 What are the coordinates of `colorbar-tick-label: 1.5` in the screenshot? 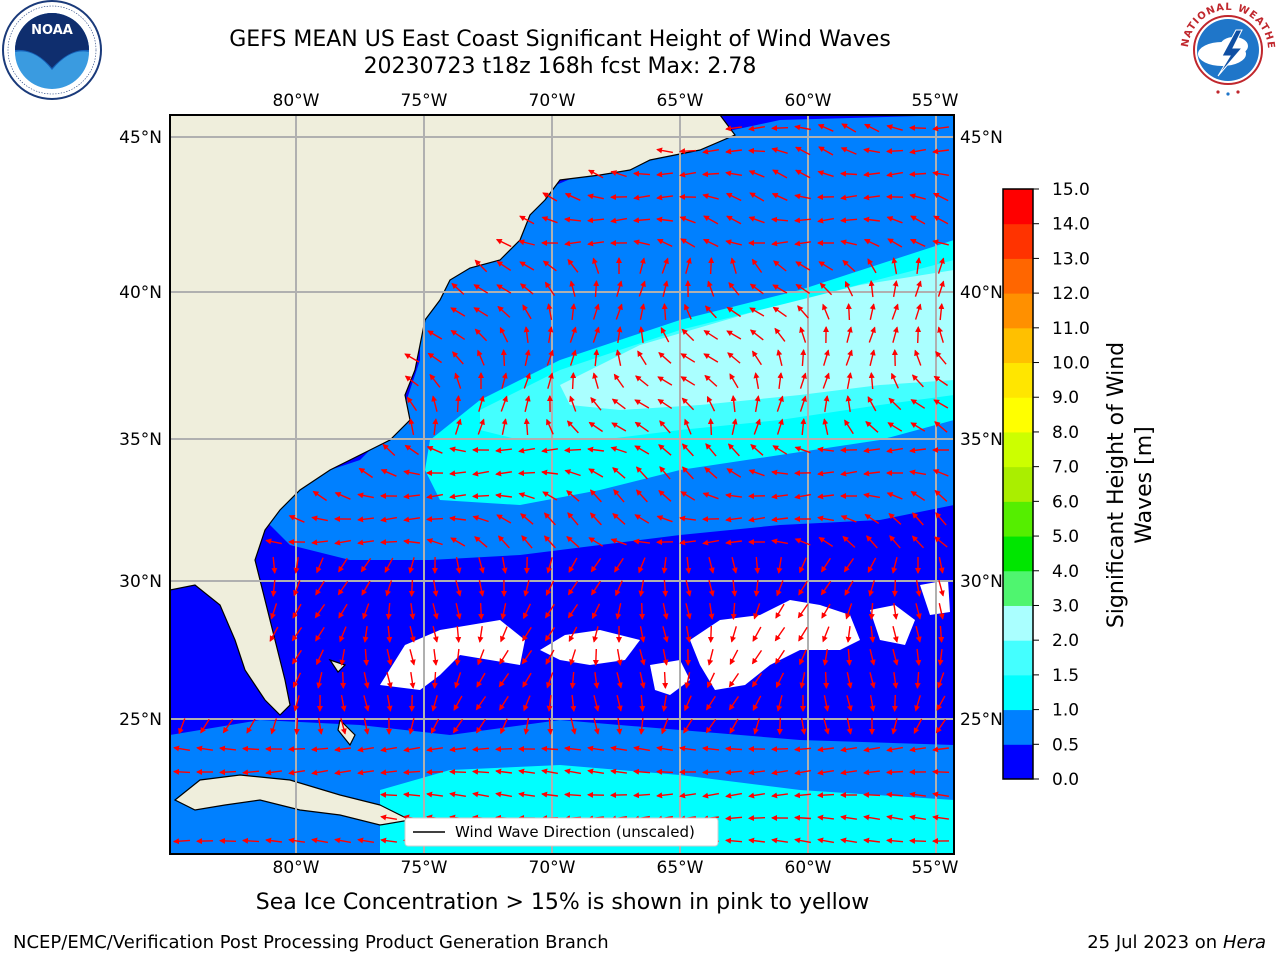 It's located at (1065, 676).